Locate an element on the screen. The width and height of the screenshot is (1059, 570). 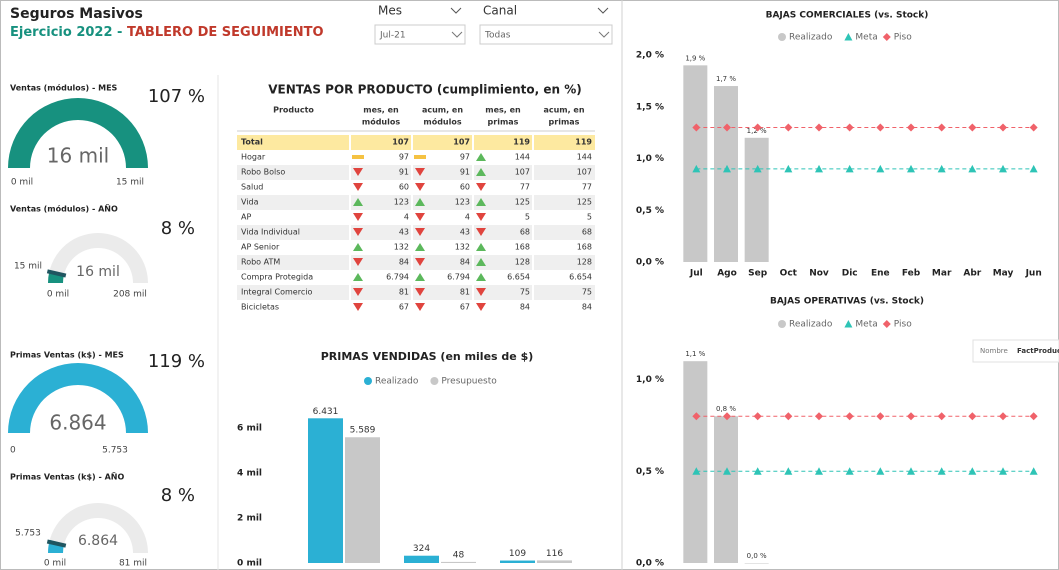
cell: 97 is located at coordinates (465, 157).